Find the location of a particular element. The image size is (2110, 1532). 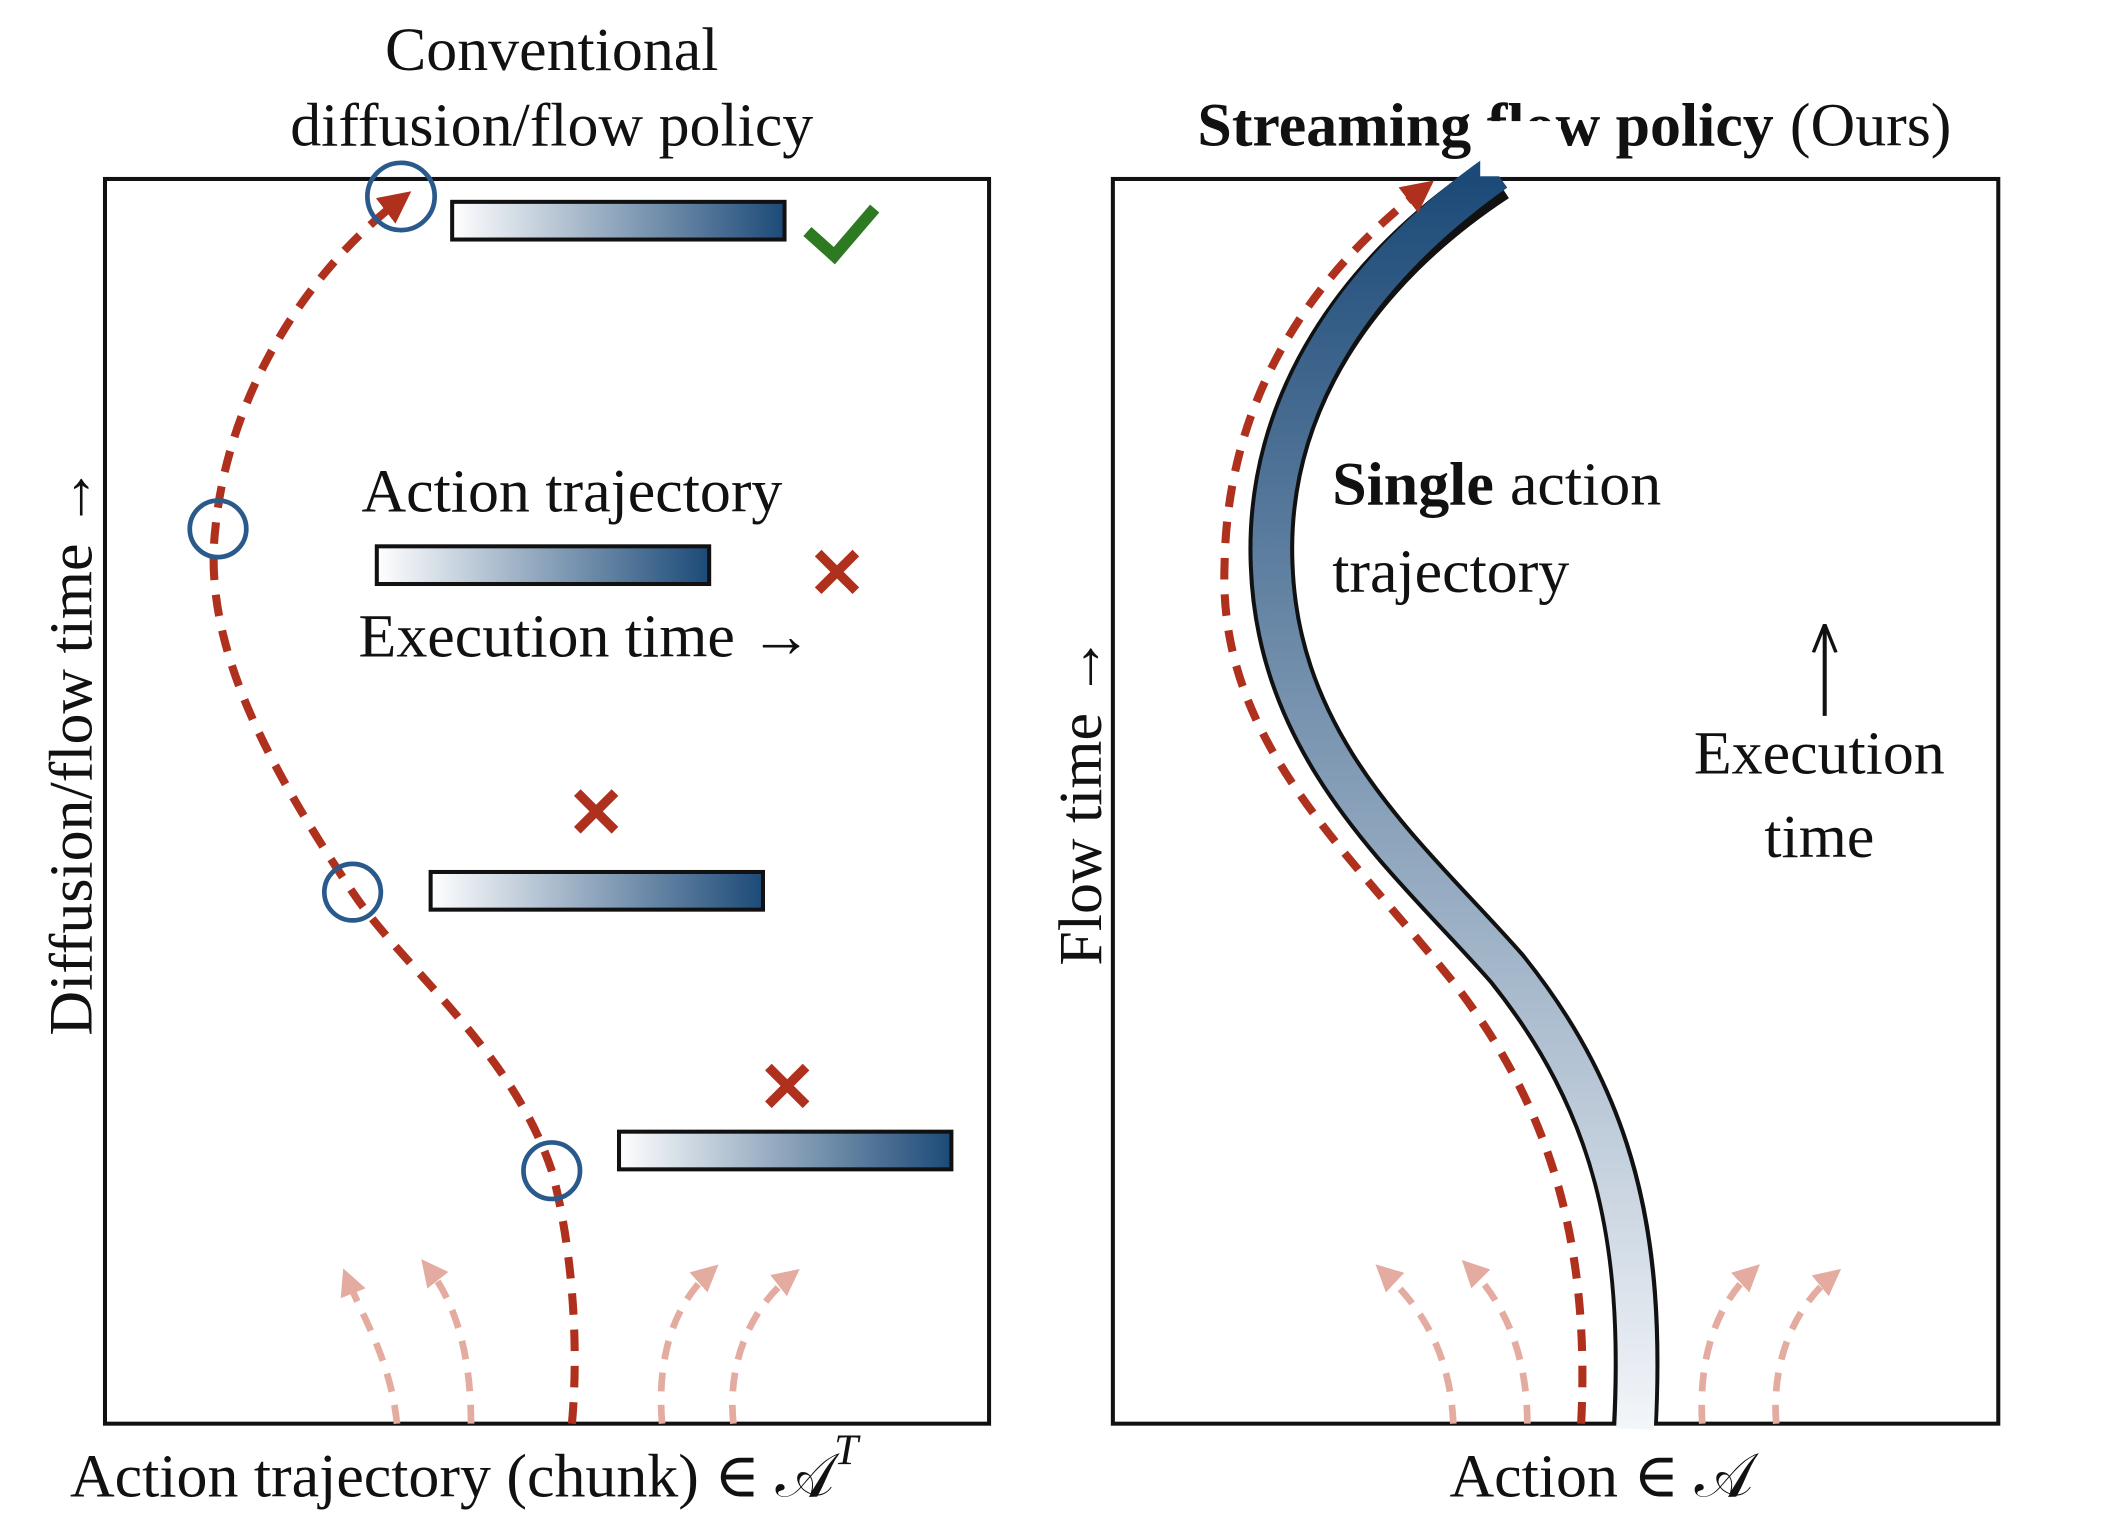

note-rest: action is located at coordinates (1585, 485).